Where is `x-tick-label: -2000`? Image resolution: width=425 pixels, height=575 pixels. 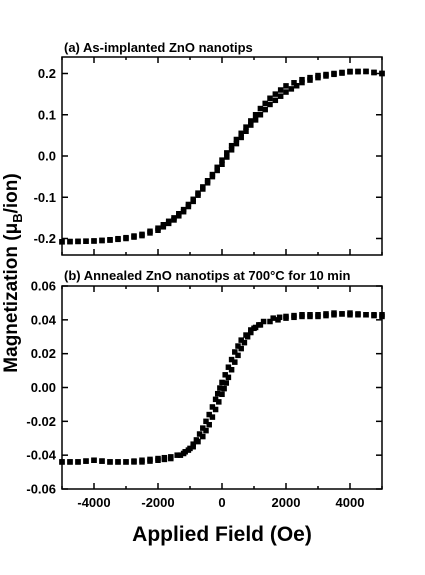
x-tick-label: -2000 is located at coordinates (157, 502).